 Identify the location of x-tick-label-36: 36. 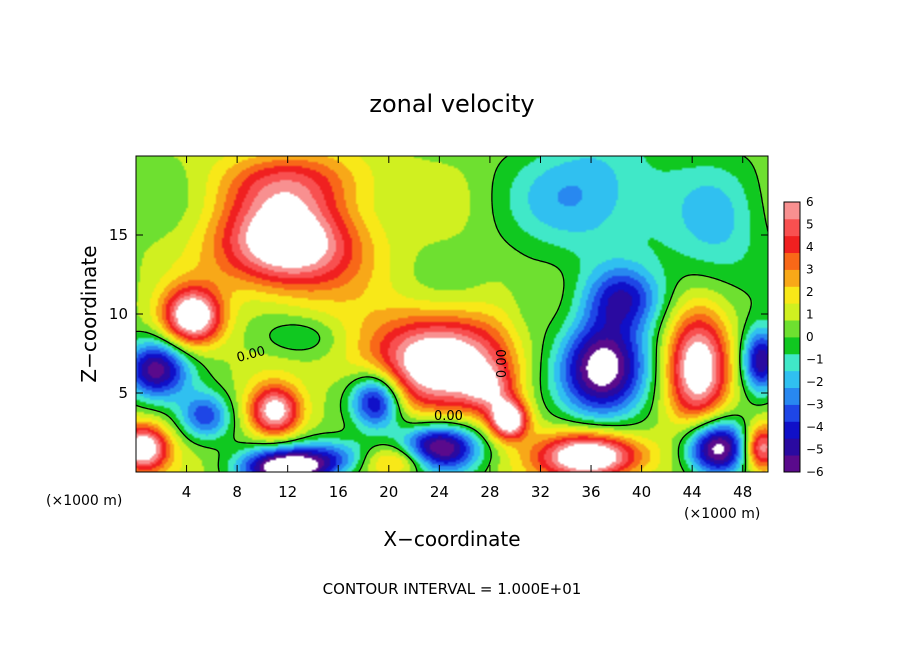
(590, 492).